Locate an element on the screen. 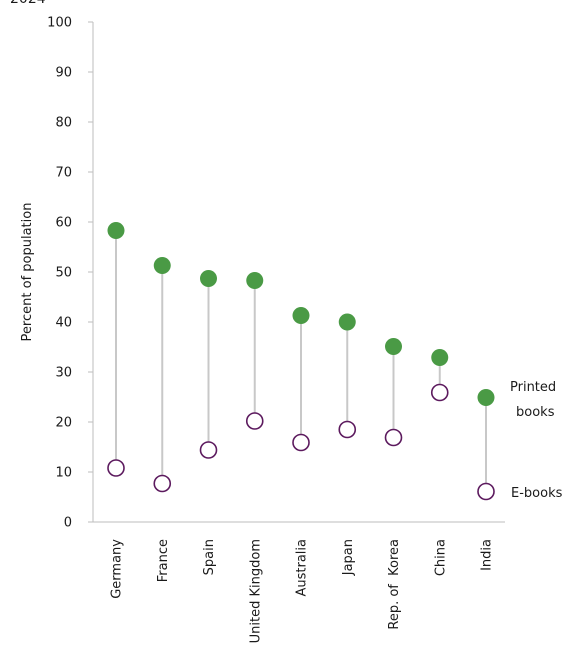 Image resolution: width=569 pixels, height=648 pixels. category-label: India is located at coordinates (487, 555).